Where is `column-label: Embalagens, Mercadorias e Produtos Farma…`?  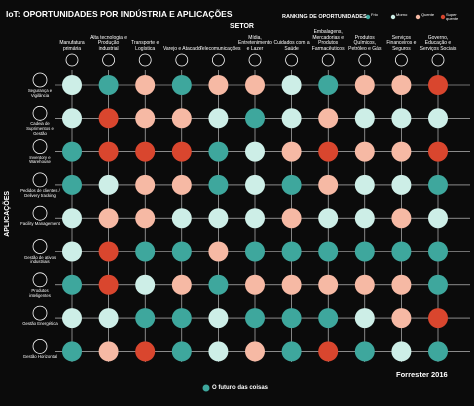
column-label: Embalagens, Mercadorias e Produtos Farma… is located at coordinates (328, 40).